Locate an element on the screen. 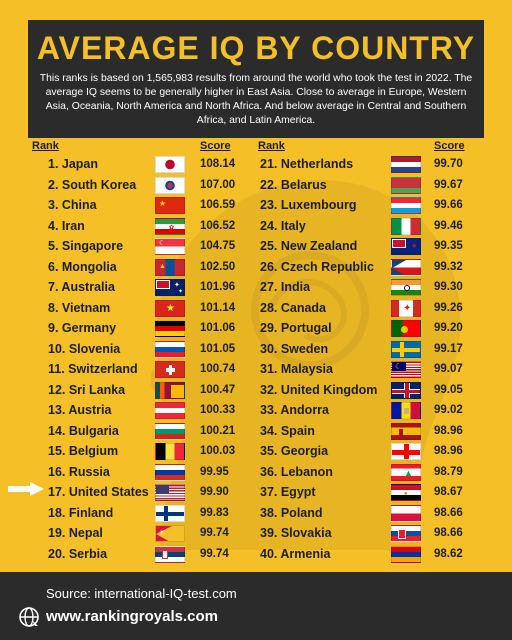 The width and height of the screenshot is (512, 640). poland-flag-icon is located at coordinates (406, 513).